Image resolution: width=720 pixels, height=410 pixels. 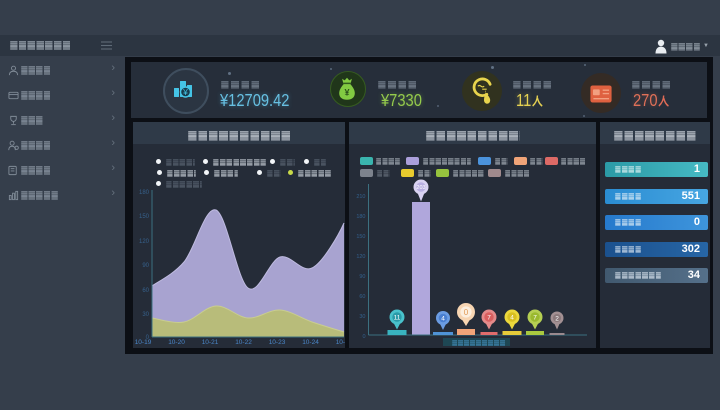 I want to click on svg-text: 203, so click(x=420, y=188).